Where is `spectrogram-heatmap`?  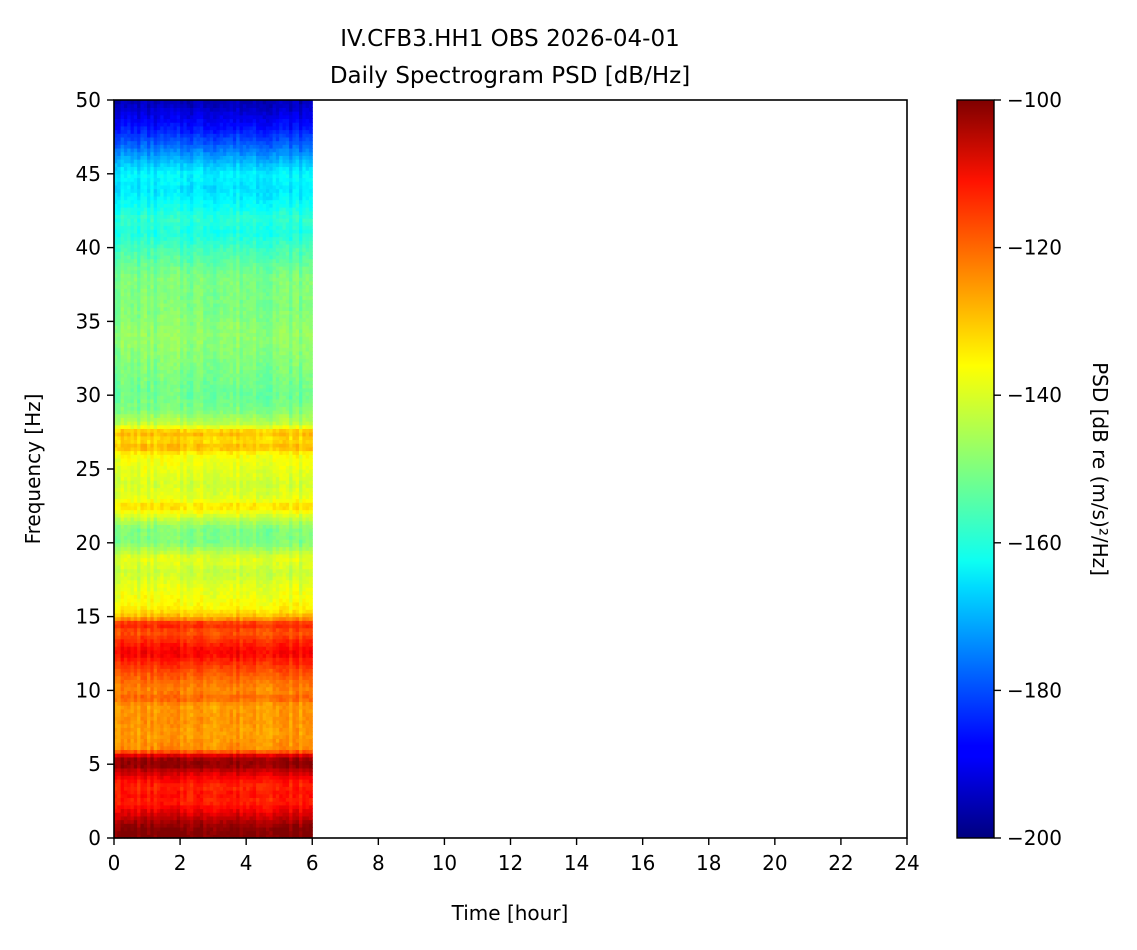 spectrogram-heatmap is located at coordinates (213, 469).